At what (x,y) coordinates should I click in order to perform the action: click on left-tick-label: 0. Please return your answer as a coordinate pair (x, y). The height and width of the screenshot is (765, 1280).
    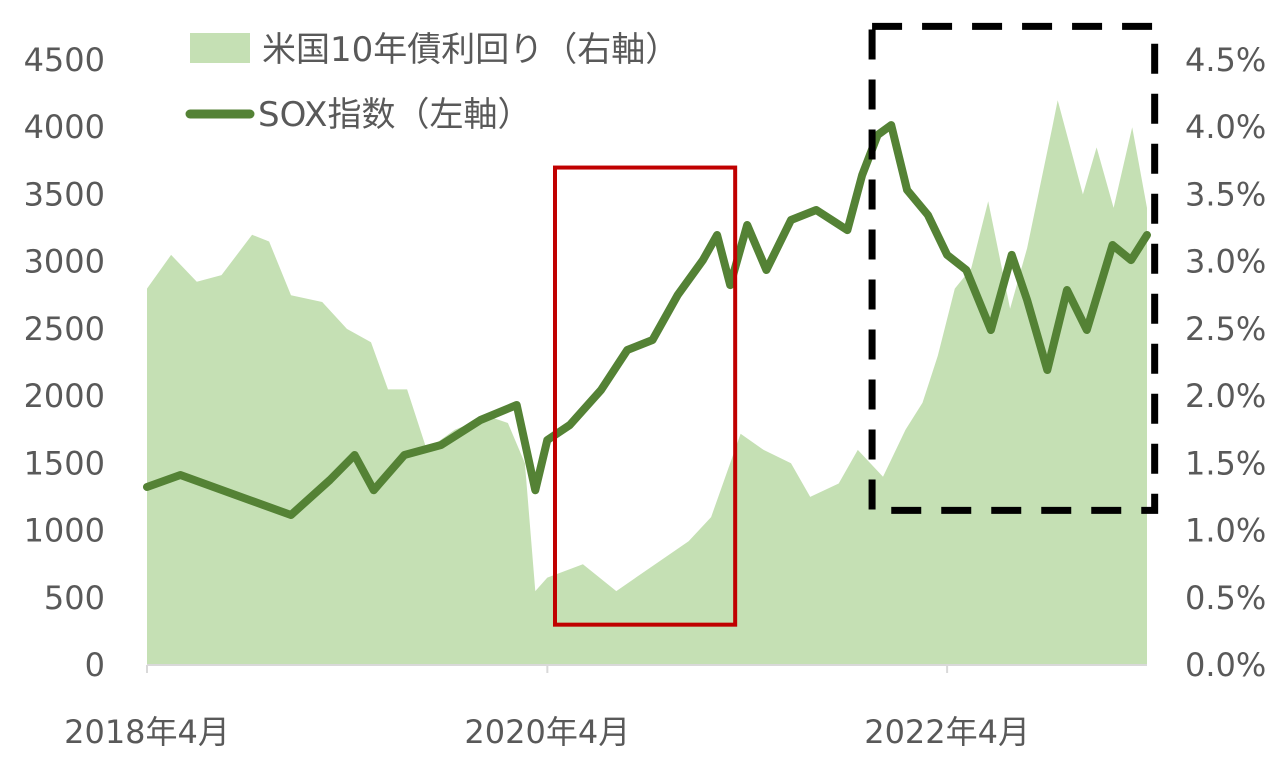
    Looking at the image, I should click on (95, 665).